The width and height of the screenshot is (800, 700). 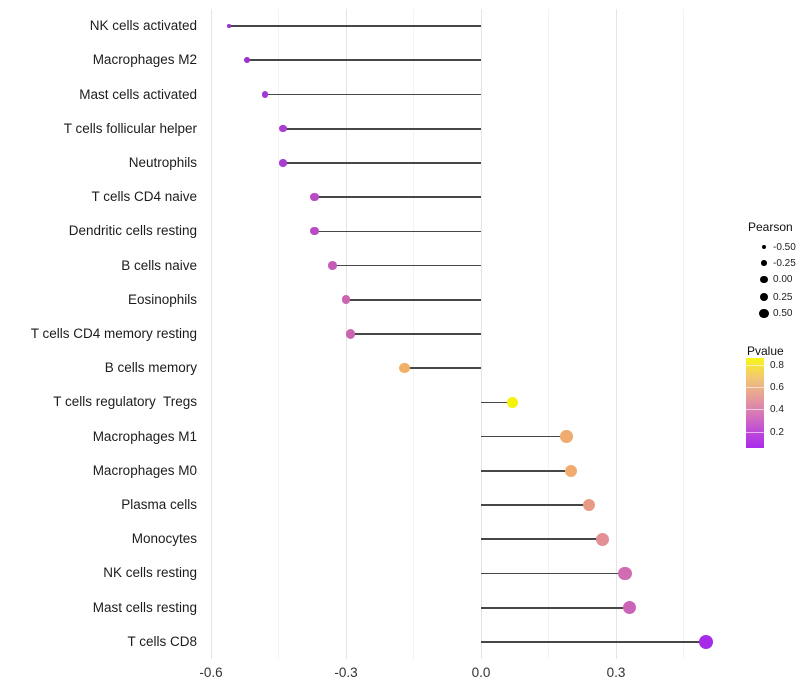 I want to click on colorbar-tick-label: 0.4, so click(x=777, y=409).